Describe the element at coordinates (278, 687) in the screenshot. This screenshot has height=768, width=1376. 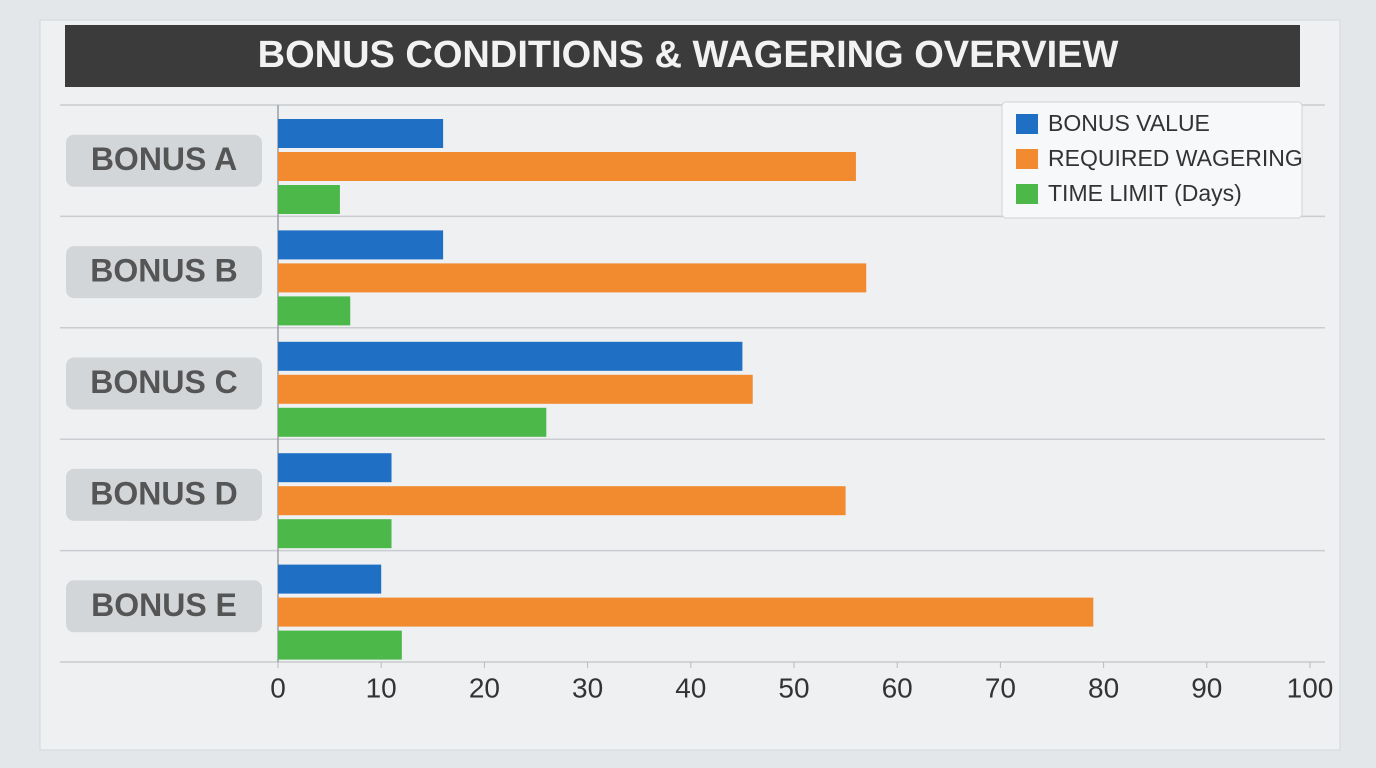
I see `x-tick-label: 0` at that location.